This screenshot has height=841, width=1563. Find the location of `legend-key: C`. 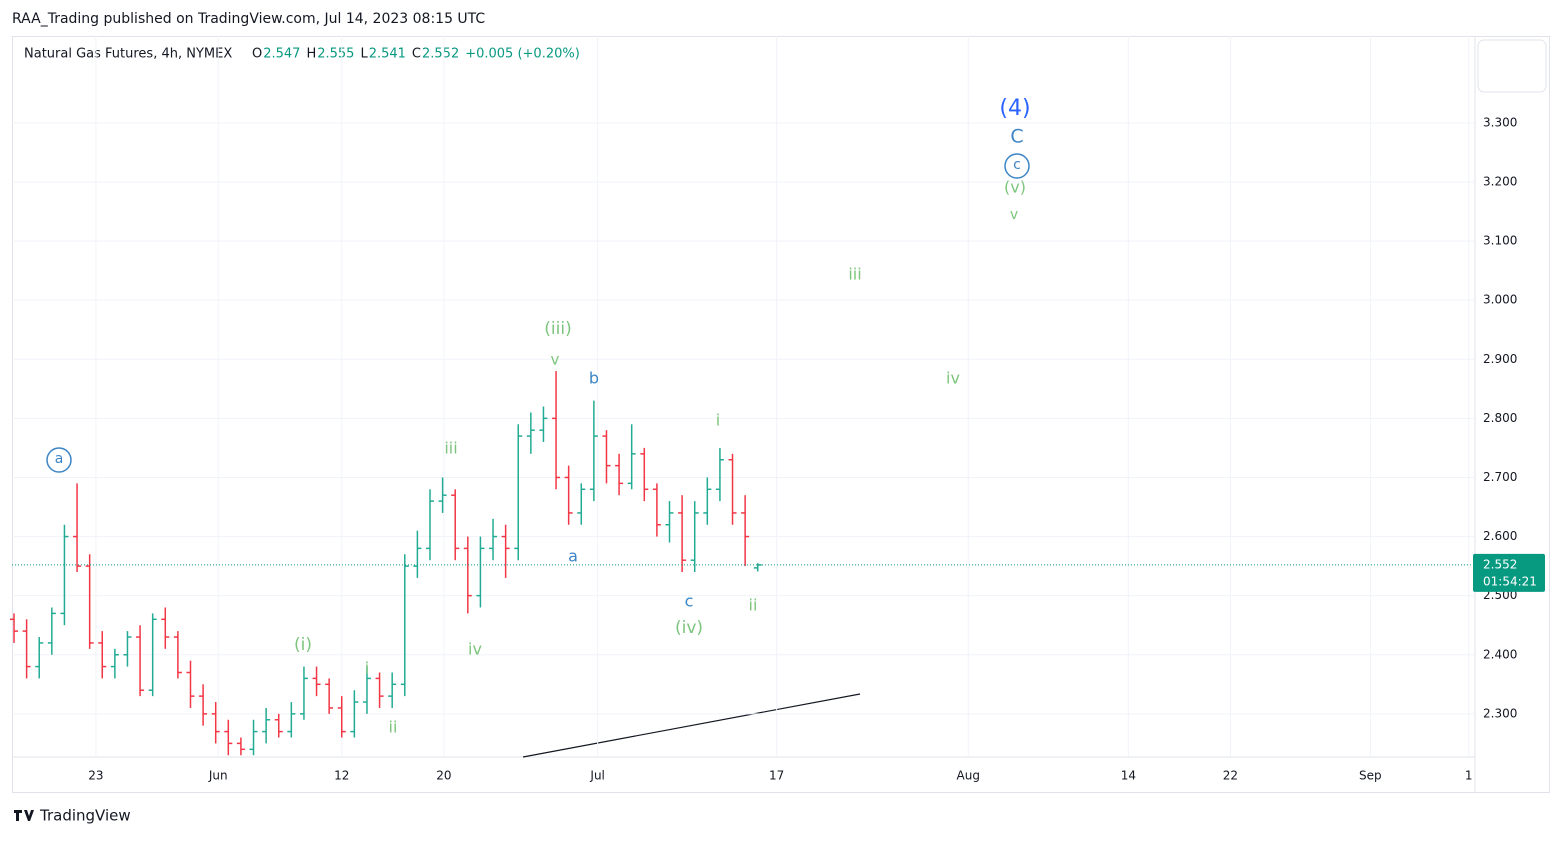

legend-key: C is located at coordinates (416, 54).